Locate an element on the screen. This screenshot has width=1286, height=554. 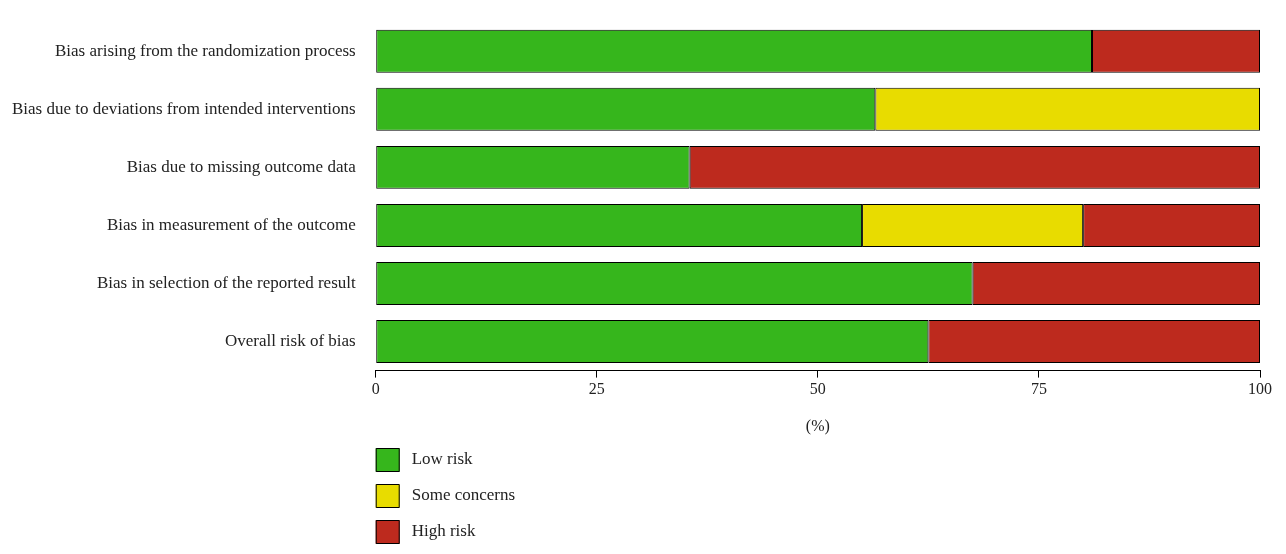
x-tick-label: 100 is located at coordinates (1260, 389).